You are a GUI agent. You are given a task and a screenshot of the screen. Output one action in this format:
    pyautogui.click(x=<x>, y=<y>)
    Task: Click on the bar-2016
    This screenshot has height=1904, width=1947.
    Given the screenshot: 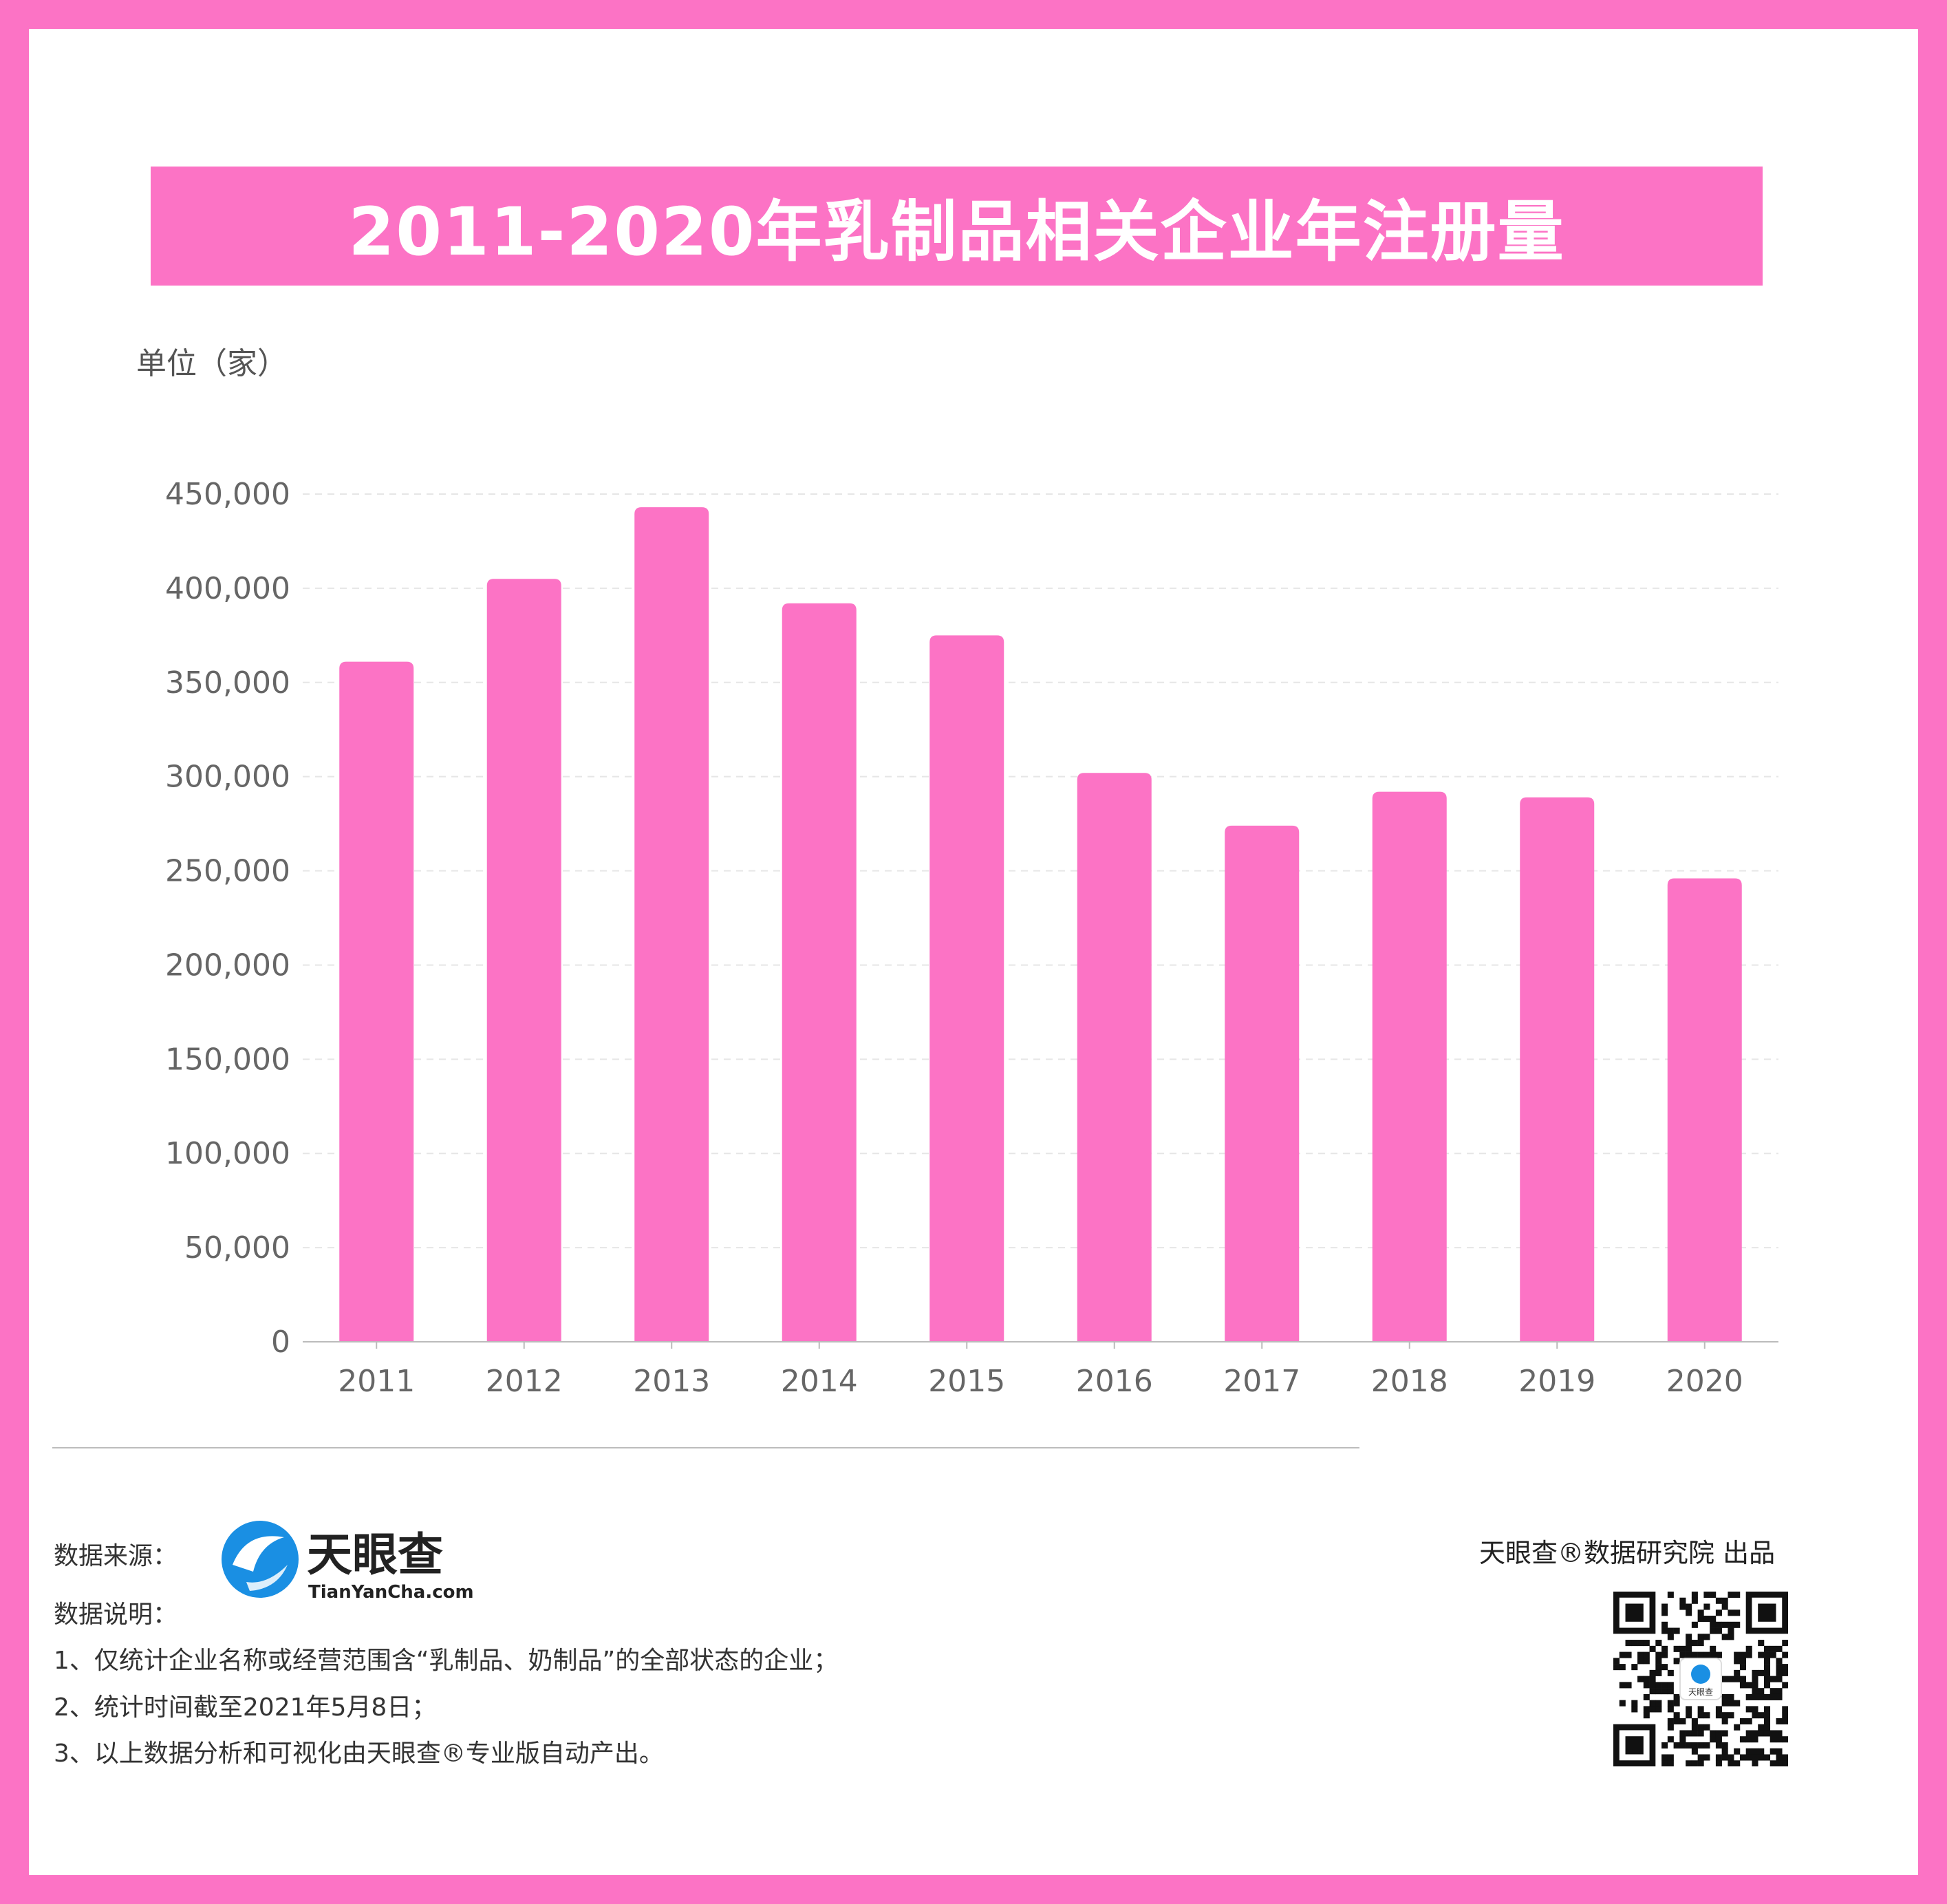 What is the action you would take?
    pyautogui.click(x=1114, y=1057)
    